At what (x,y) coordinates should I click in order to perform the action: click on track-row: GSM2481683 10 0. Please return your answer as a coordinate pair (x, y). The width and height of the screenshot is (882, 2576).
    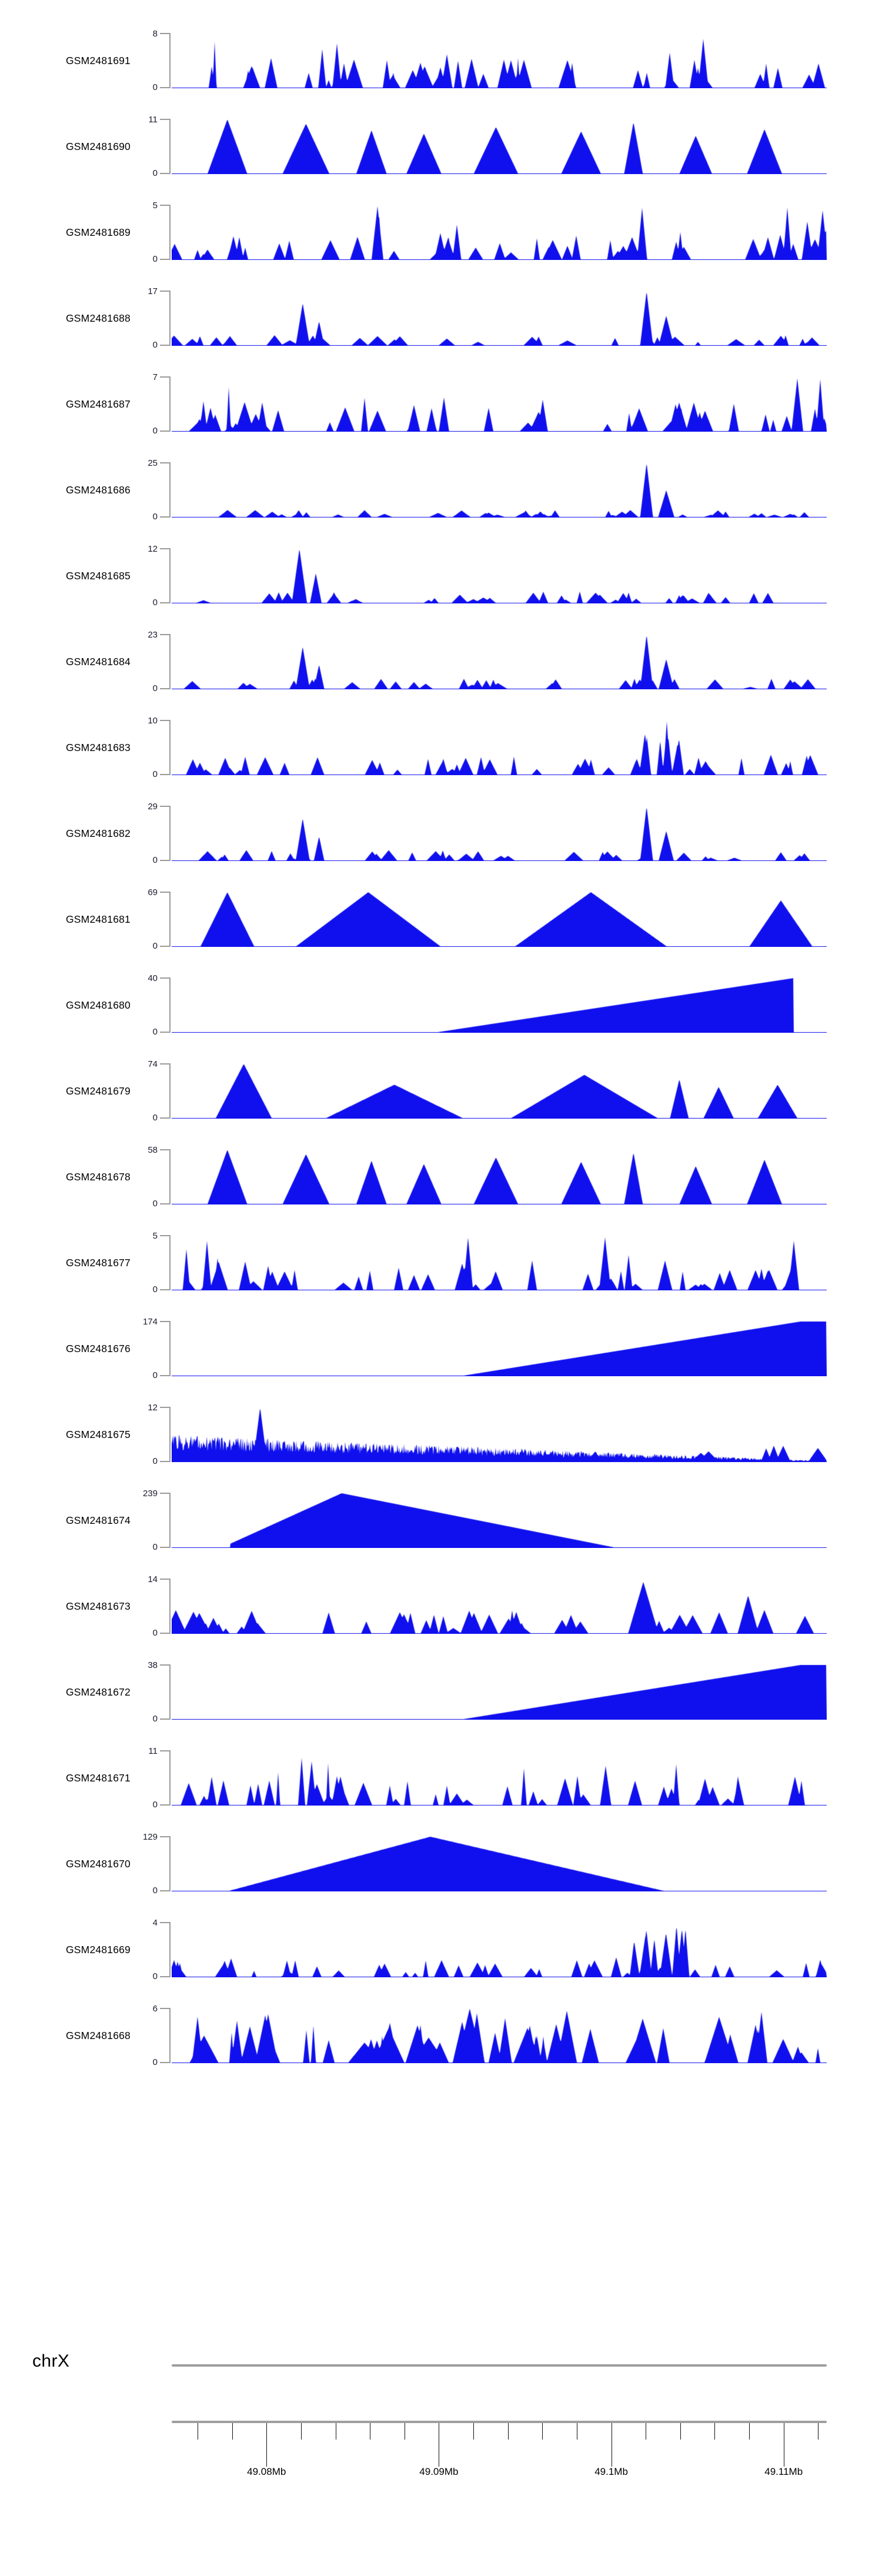
    Looking at the image, I should click on (441, 747).